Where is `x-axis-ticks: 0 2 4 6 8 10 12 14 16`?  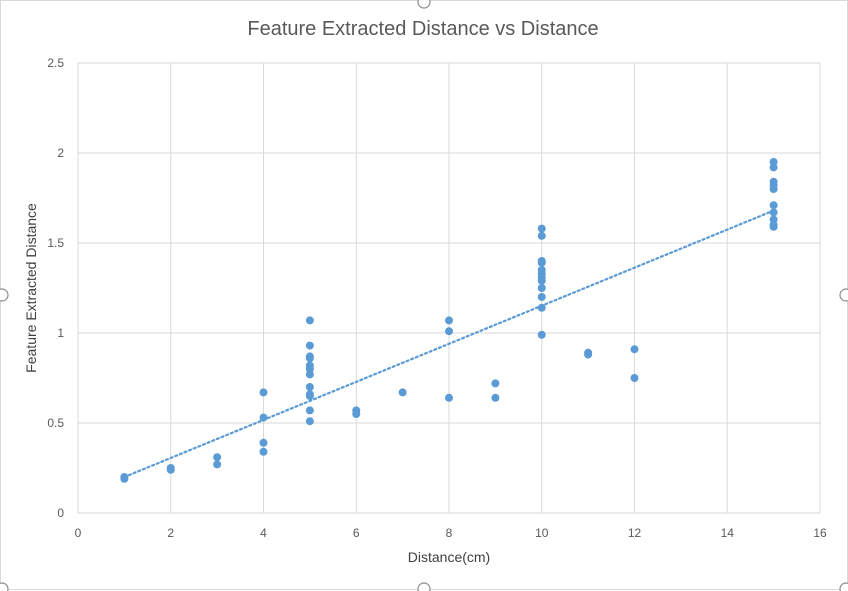
x-axis-ticks: 0 2 4 6 8 10 12 14 16 is located at coordinates (451, 533).